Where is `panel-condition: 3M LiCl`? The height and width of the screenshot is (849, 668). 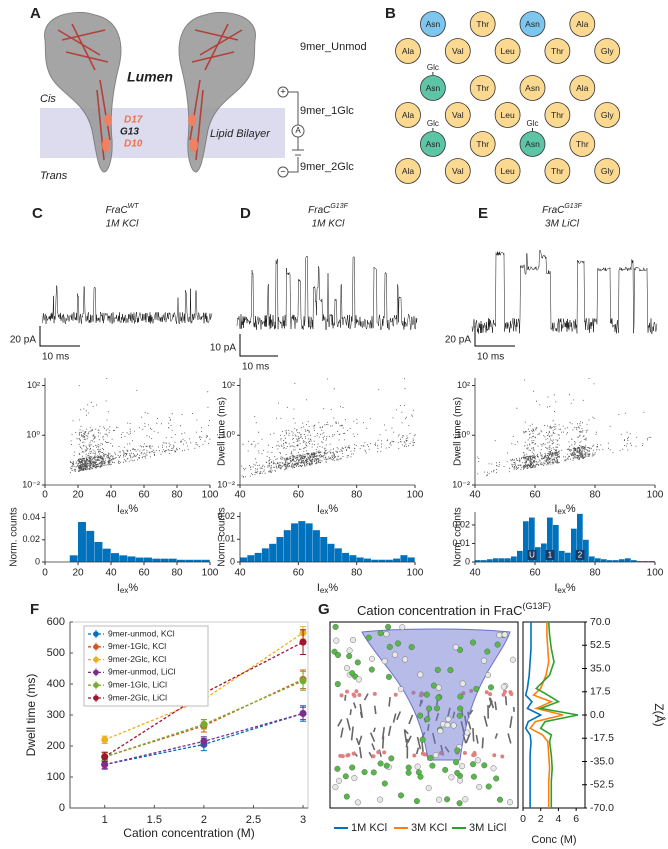
panel-condition: 3M LiCl is located at coordinates (562, 224).